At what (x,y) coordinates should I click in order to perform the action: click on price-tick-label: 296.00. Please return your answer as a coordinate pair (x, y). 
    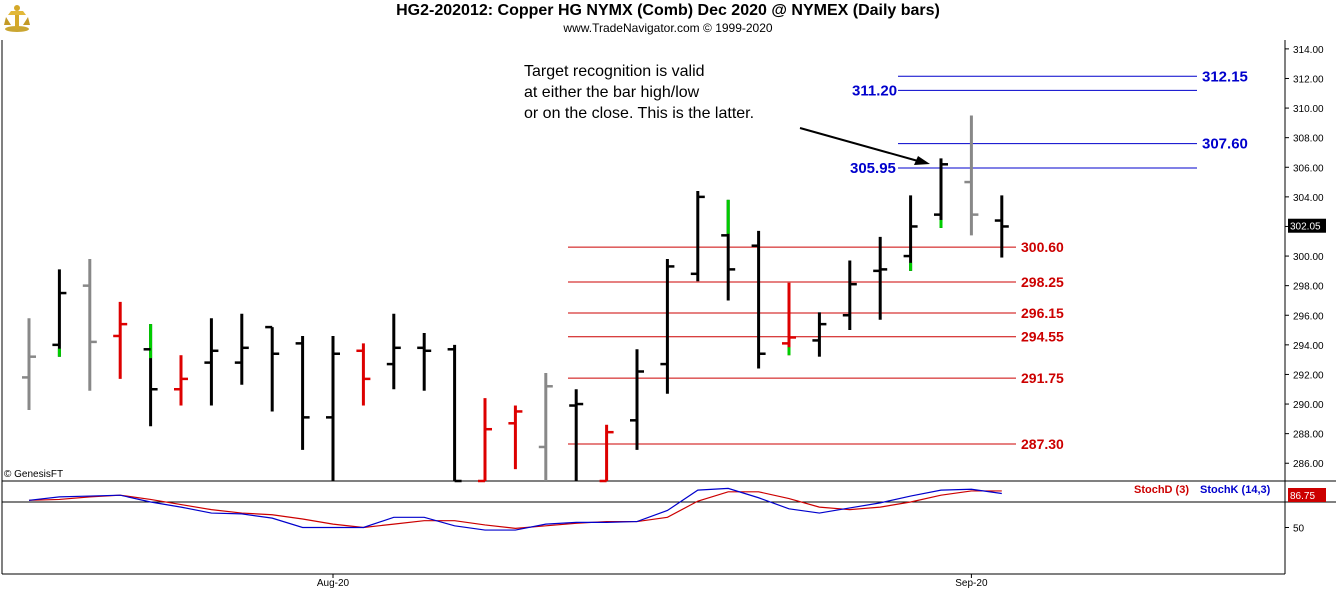
    Looking at the image, I should click on (1308, 316).